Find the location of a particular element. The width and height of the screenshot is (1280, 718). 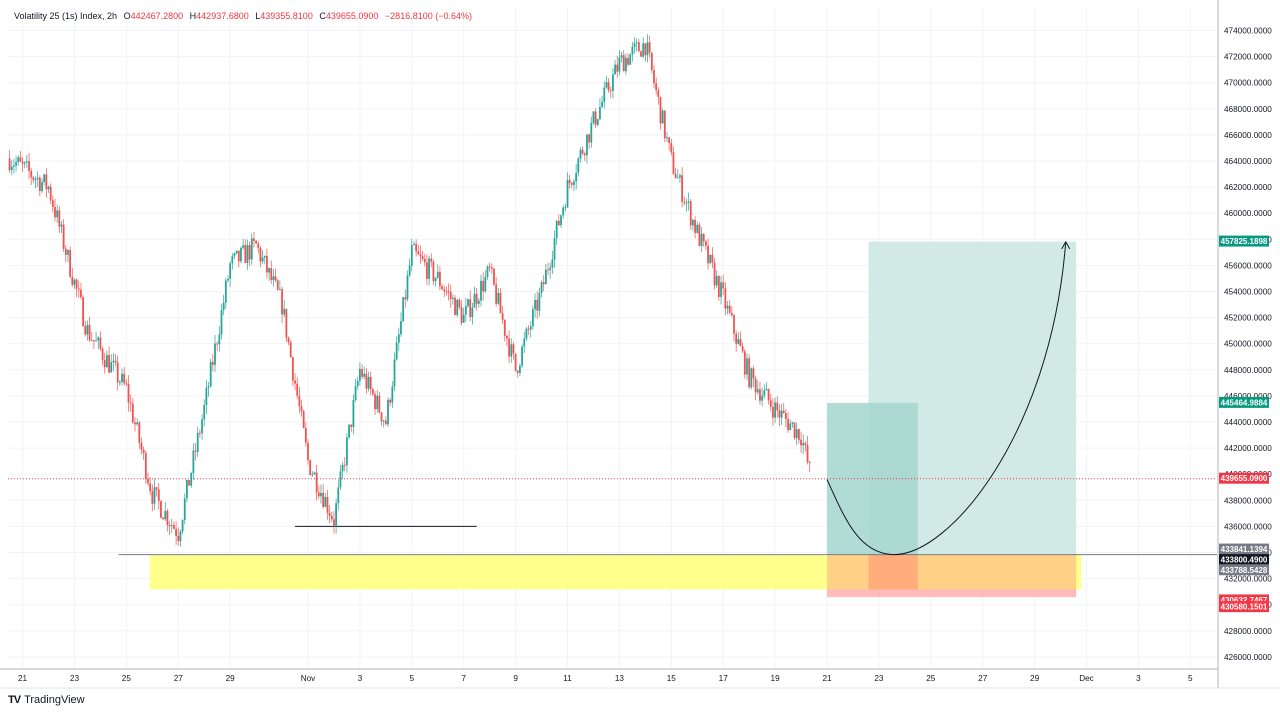

tradingview-logo: TV TradingView is located at coordinates (46, 700).